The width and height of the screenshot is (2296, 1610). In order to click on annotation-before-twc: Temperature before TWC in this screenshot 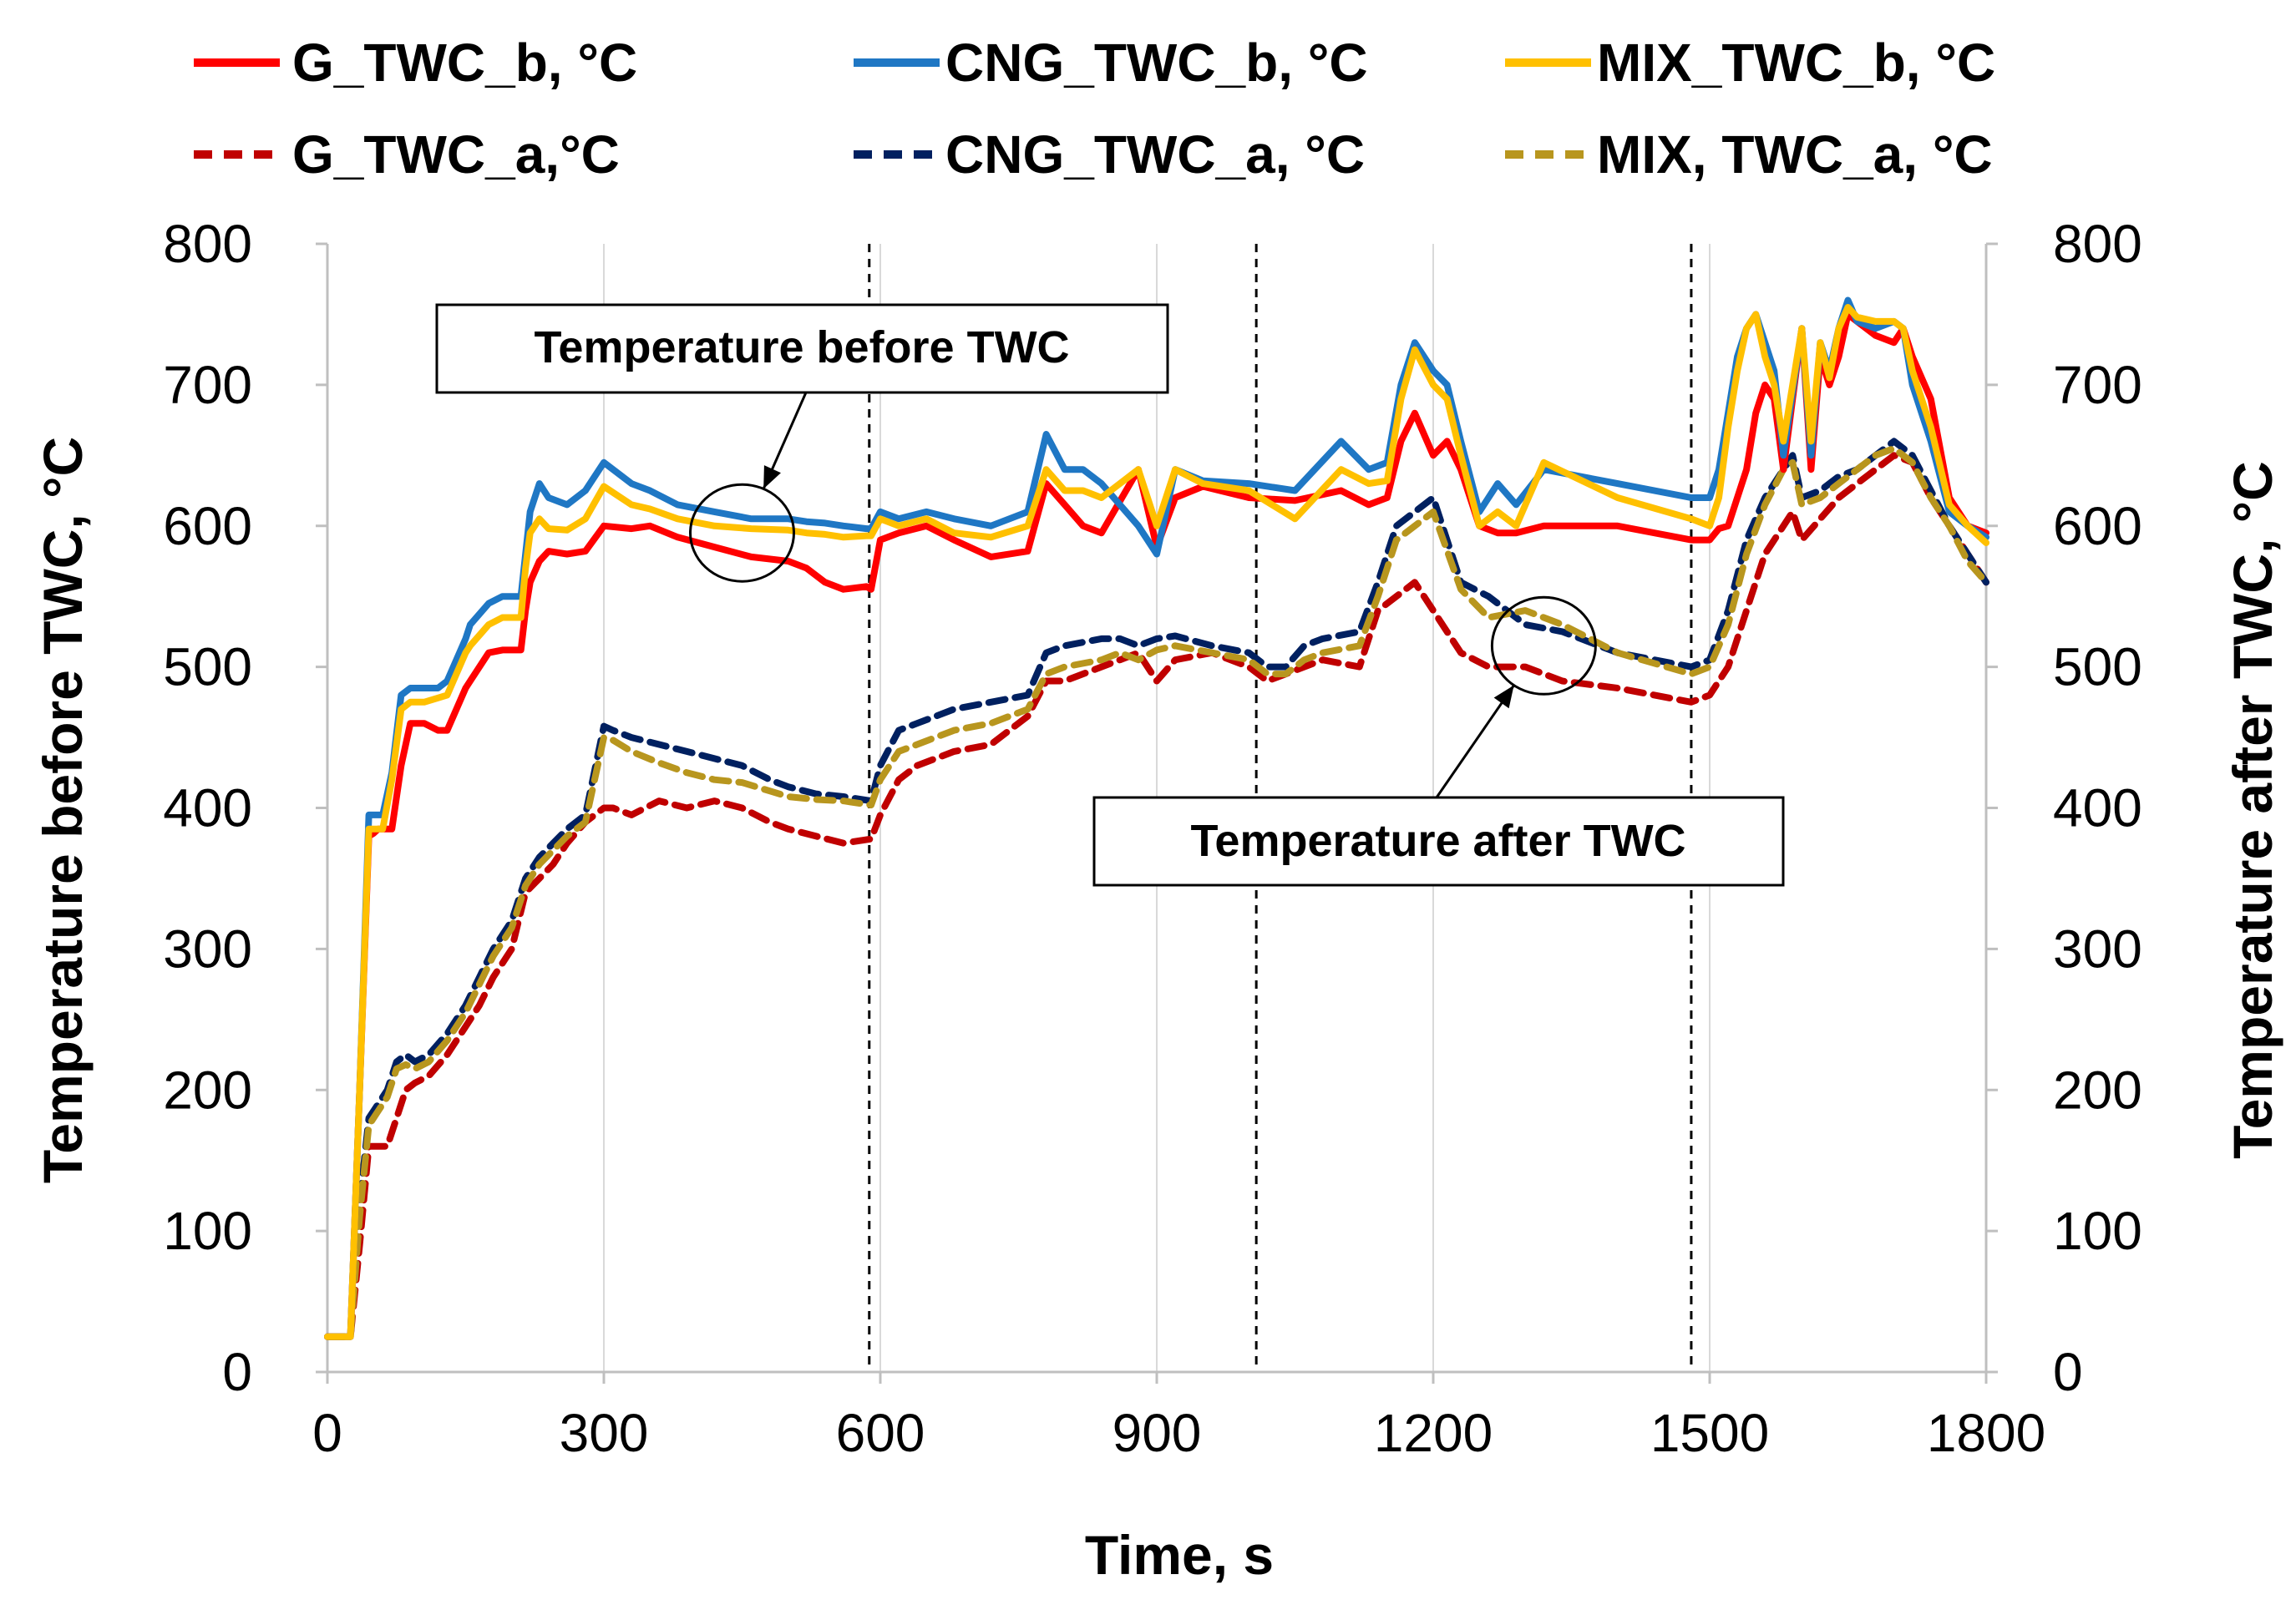, I will do `click(802, 443)`.